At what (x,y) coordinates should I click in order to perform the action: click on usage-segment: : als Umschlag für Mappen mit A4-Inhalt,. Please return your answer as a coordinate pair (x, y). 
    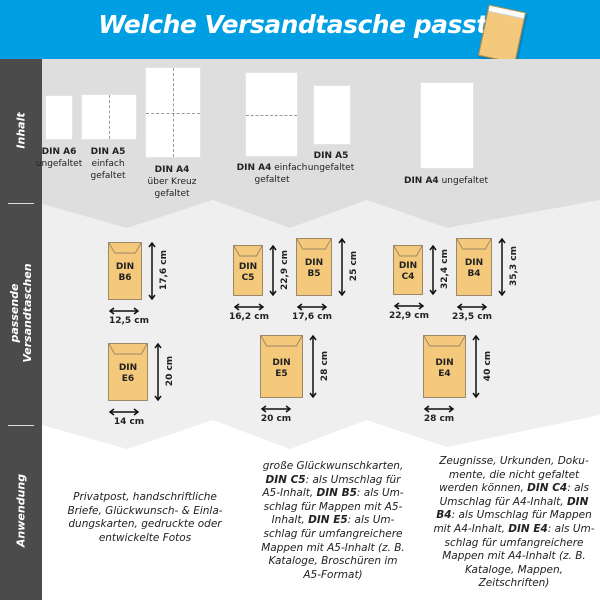
    Looking at the image, I should click on (512, 522).